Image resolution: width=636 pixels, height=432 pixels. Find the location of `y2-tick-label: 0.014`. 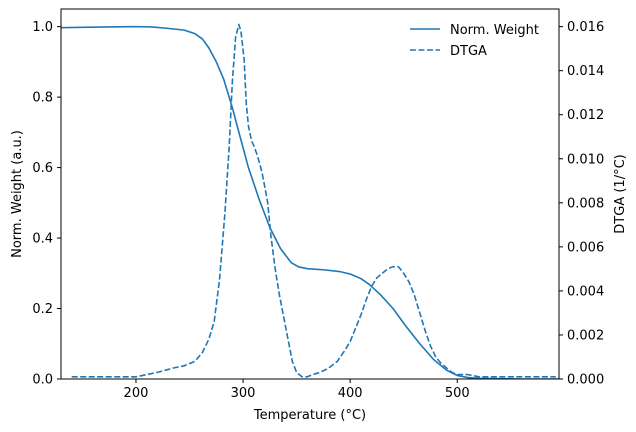

y2-tick-label: 0.014 is located at coordinates (585, 71).